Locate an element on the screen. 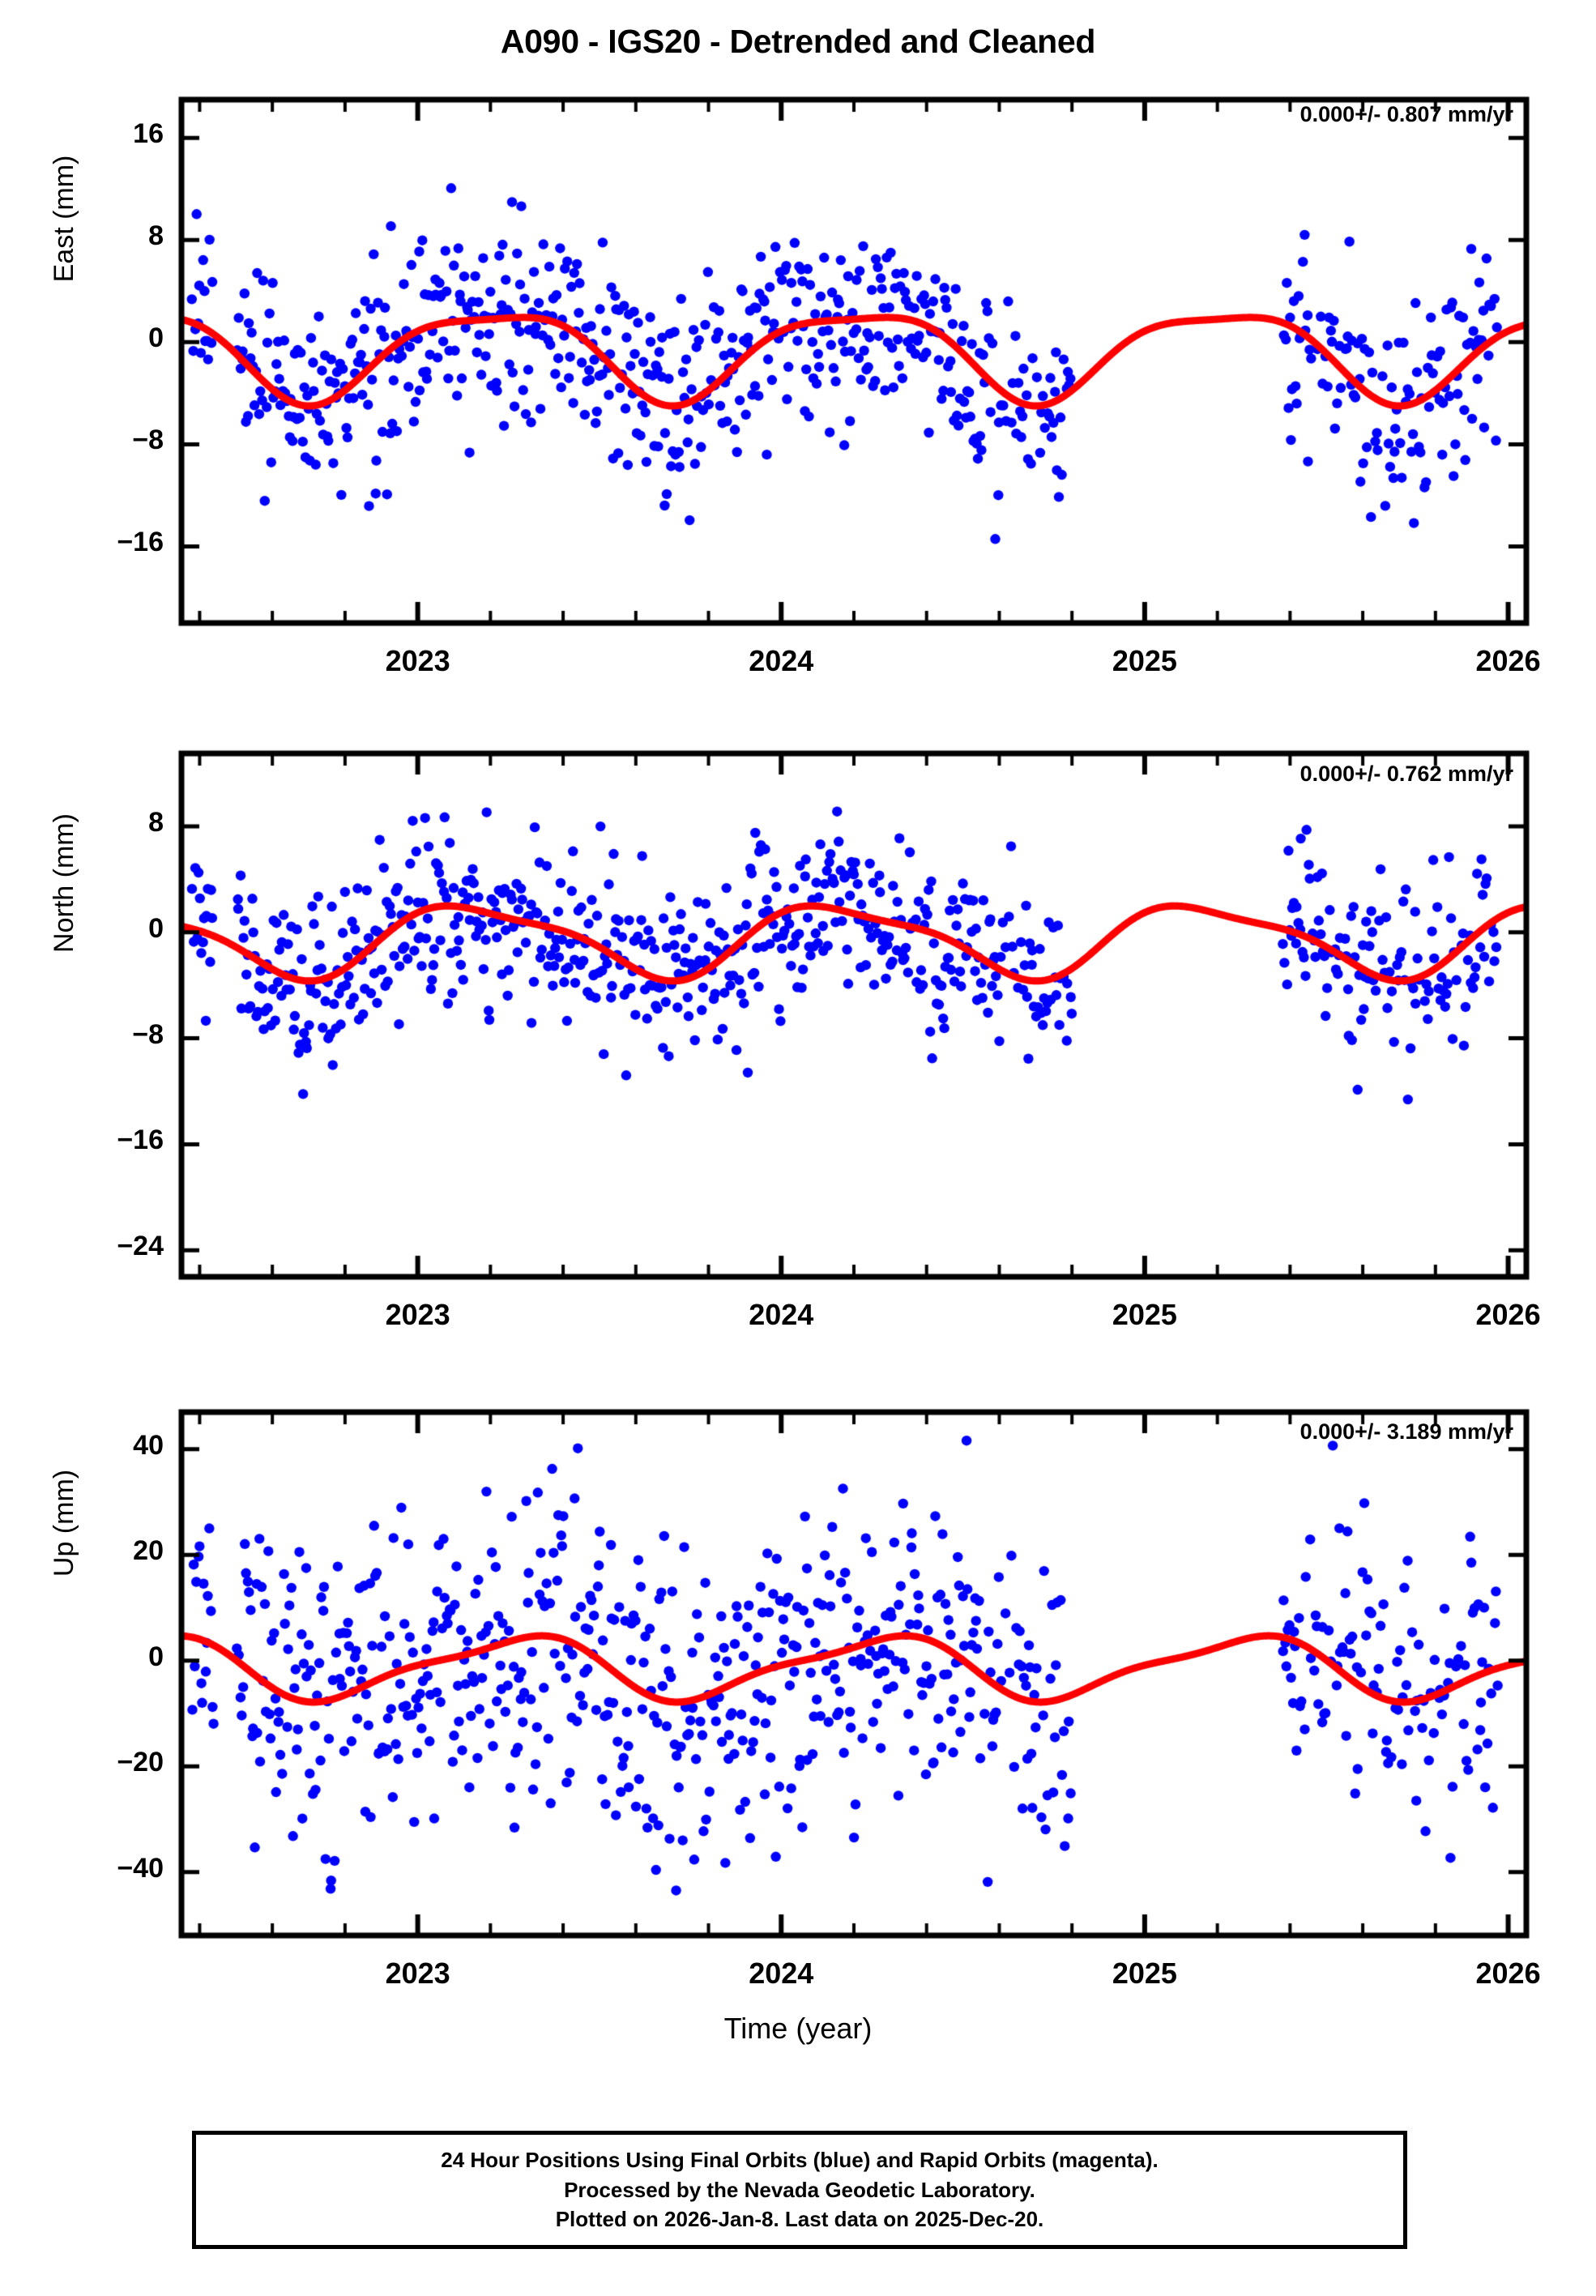 The image size is (1596, 2296). north-panel-rate-annotation: 0.000+/- 0.762 mm/yr is located at coordinates (1406, 774).